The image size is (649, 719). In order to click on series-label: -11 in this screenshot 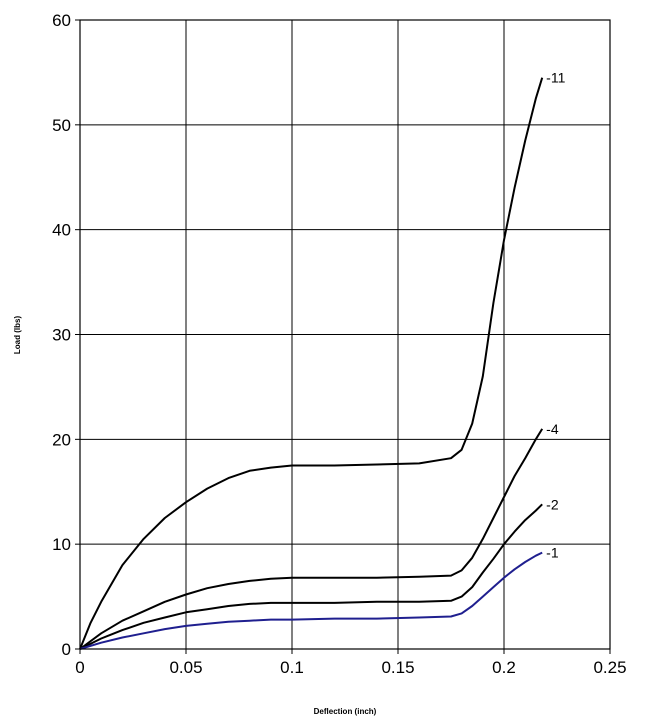, I will do `click(555, 78)`.